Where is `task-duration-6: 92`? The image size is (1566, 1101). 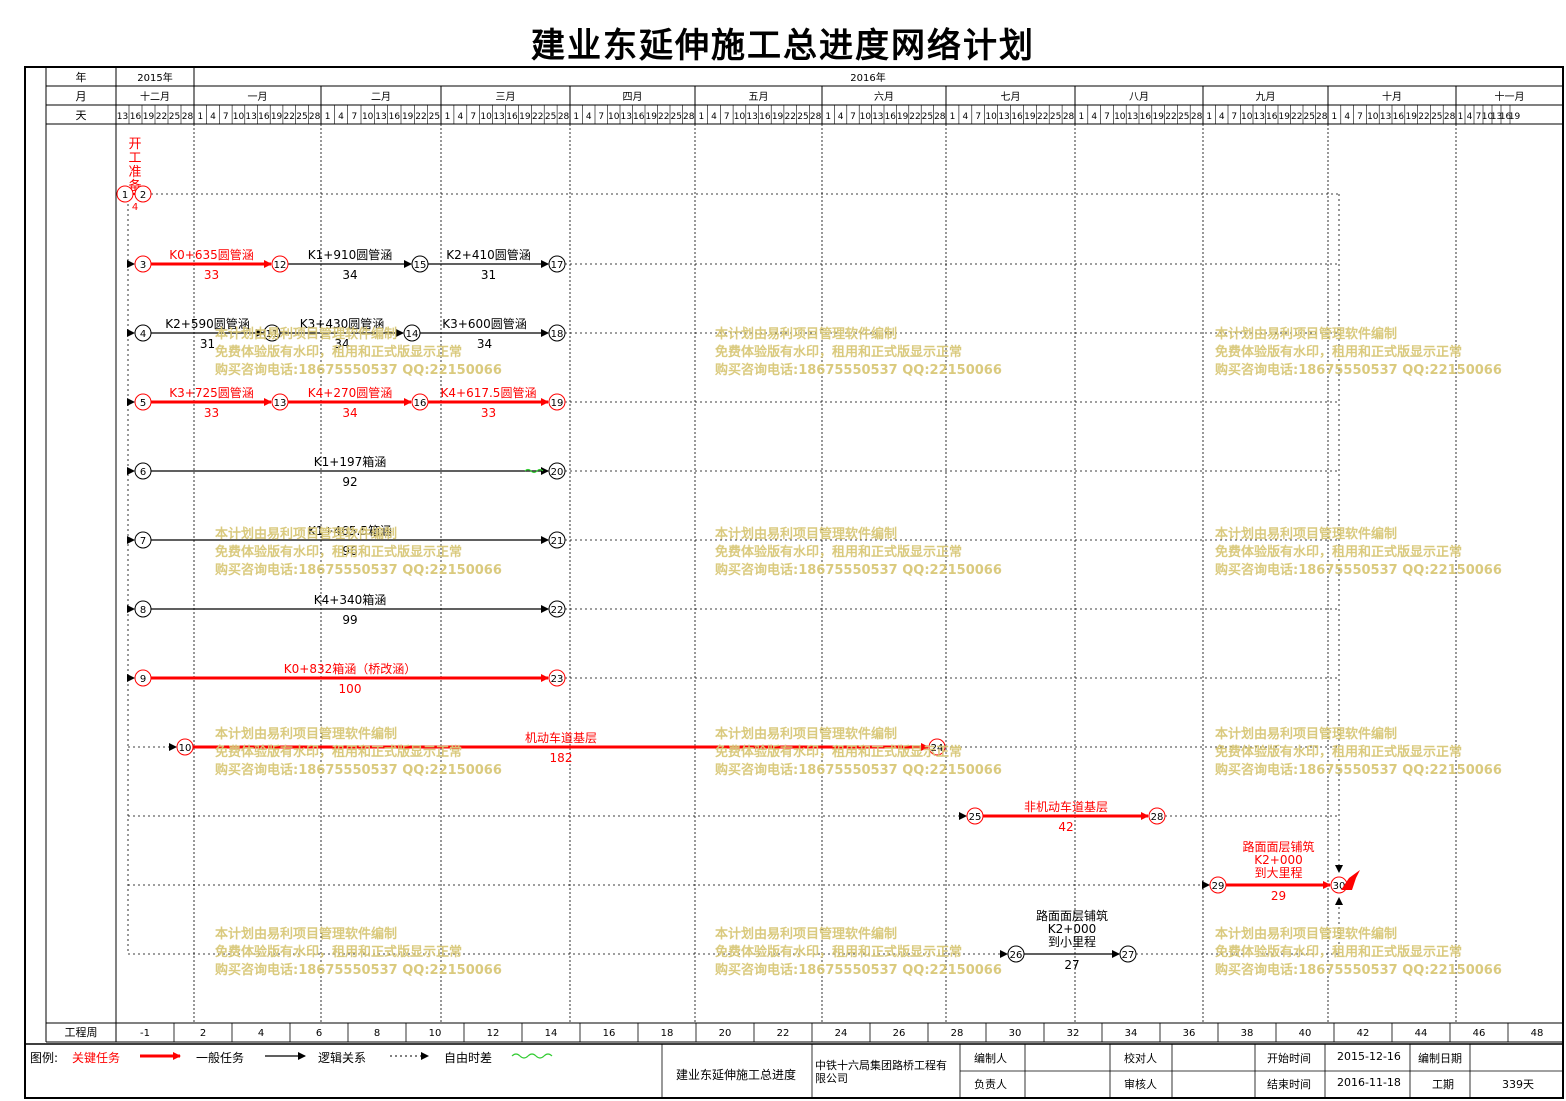
task-duration-6: 92 is located at coordinates (349, 482).